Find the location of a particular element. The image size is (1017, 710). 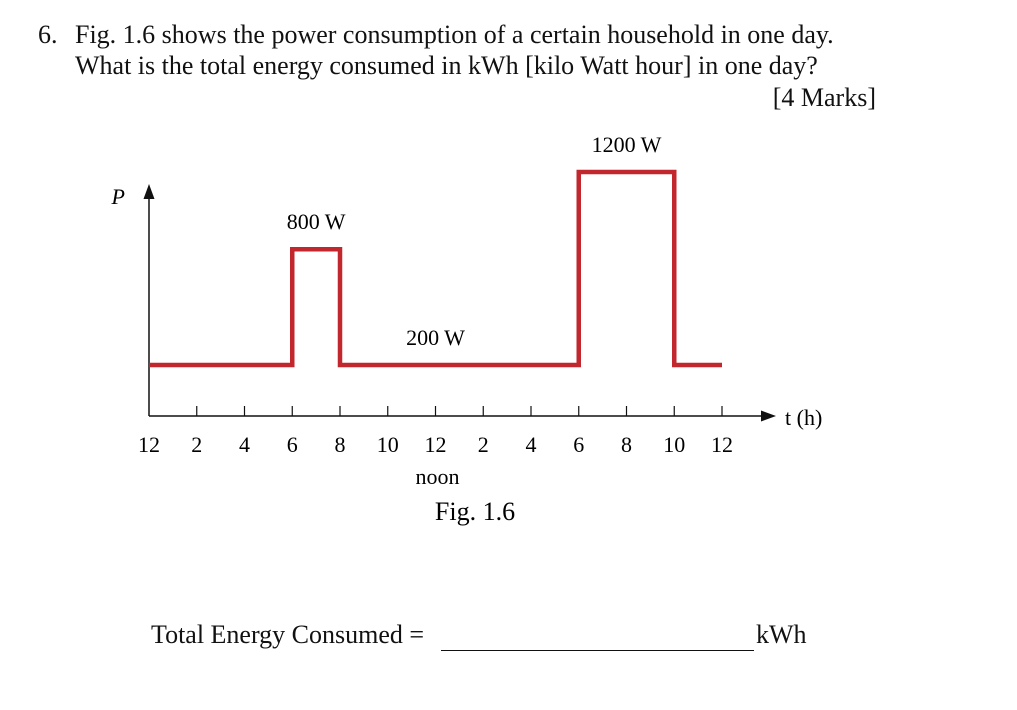

question-marks: [4 Marks] is located at coordinates (824, 97).